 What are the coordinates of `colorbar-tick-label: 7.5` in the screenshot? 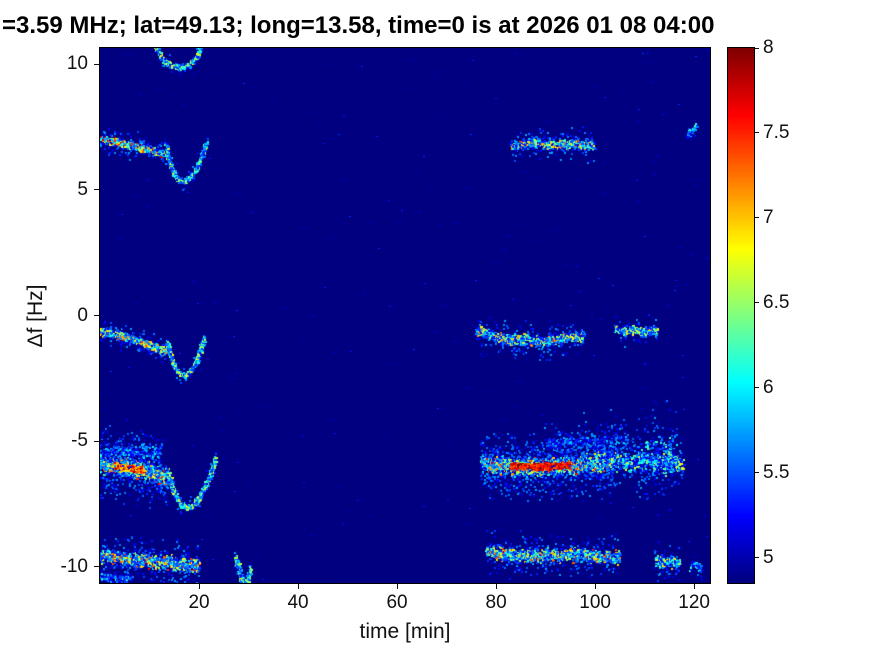 It's located at (776, 132).